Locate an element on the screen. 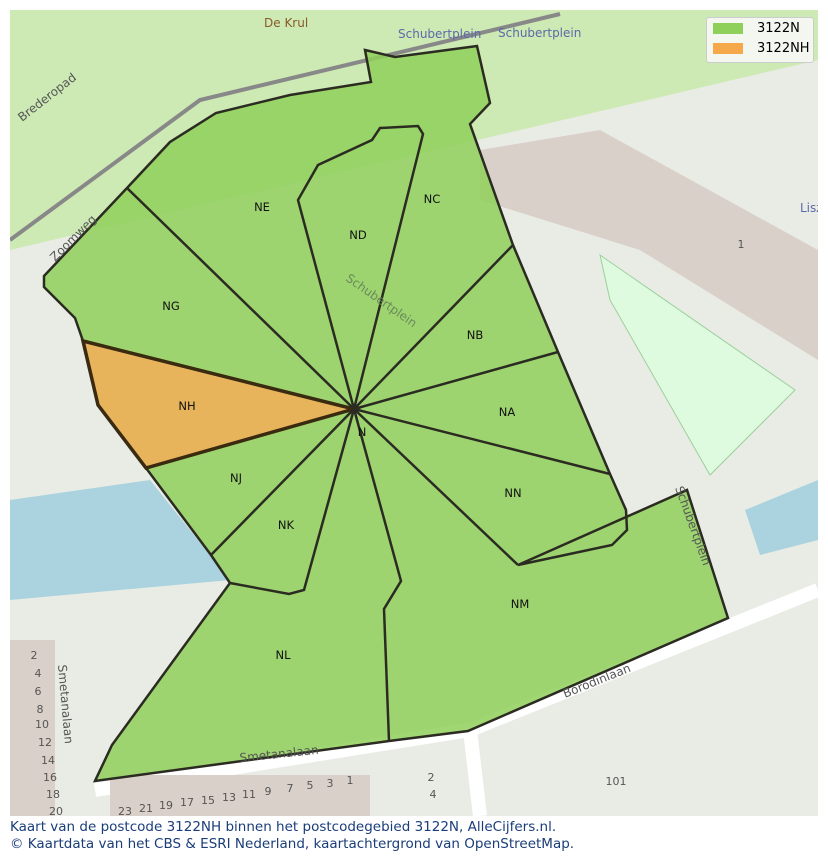  area-label: NN is located at coordinates (512, 493).